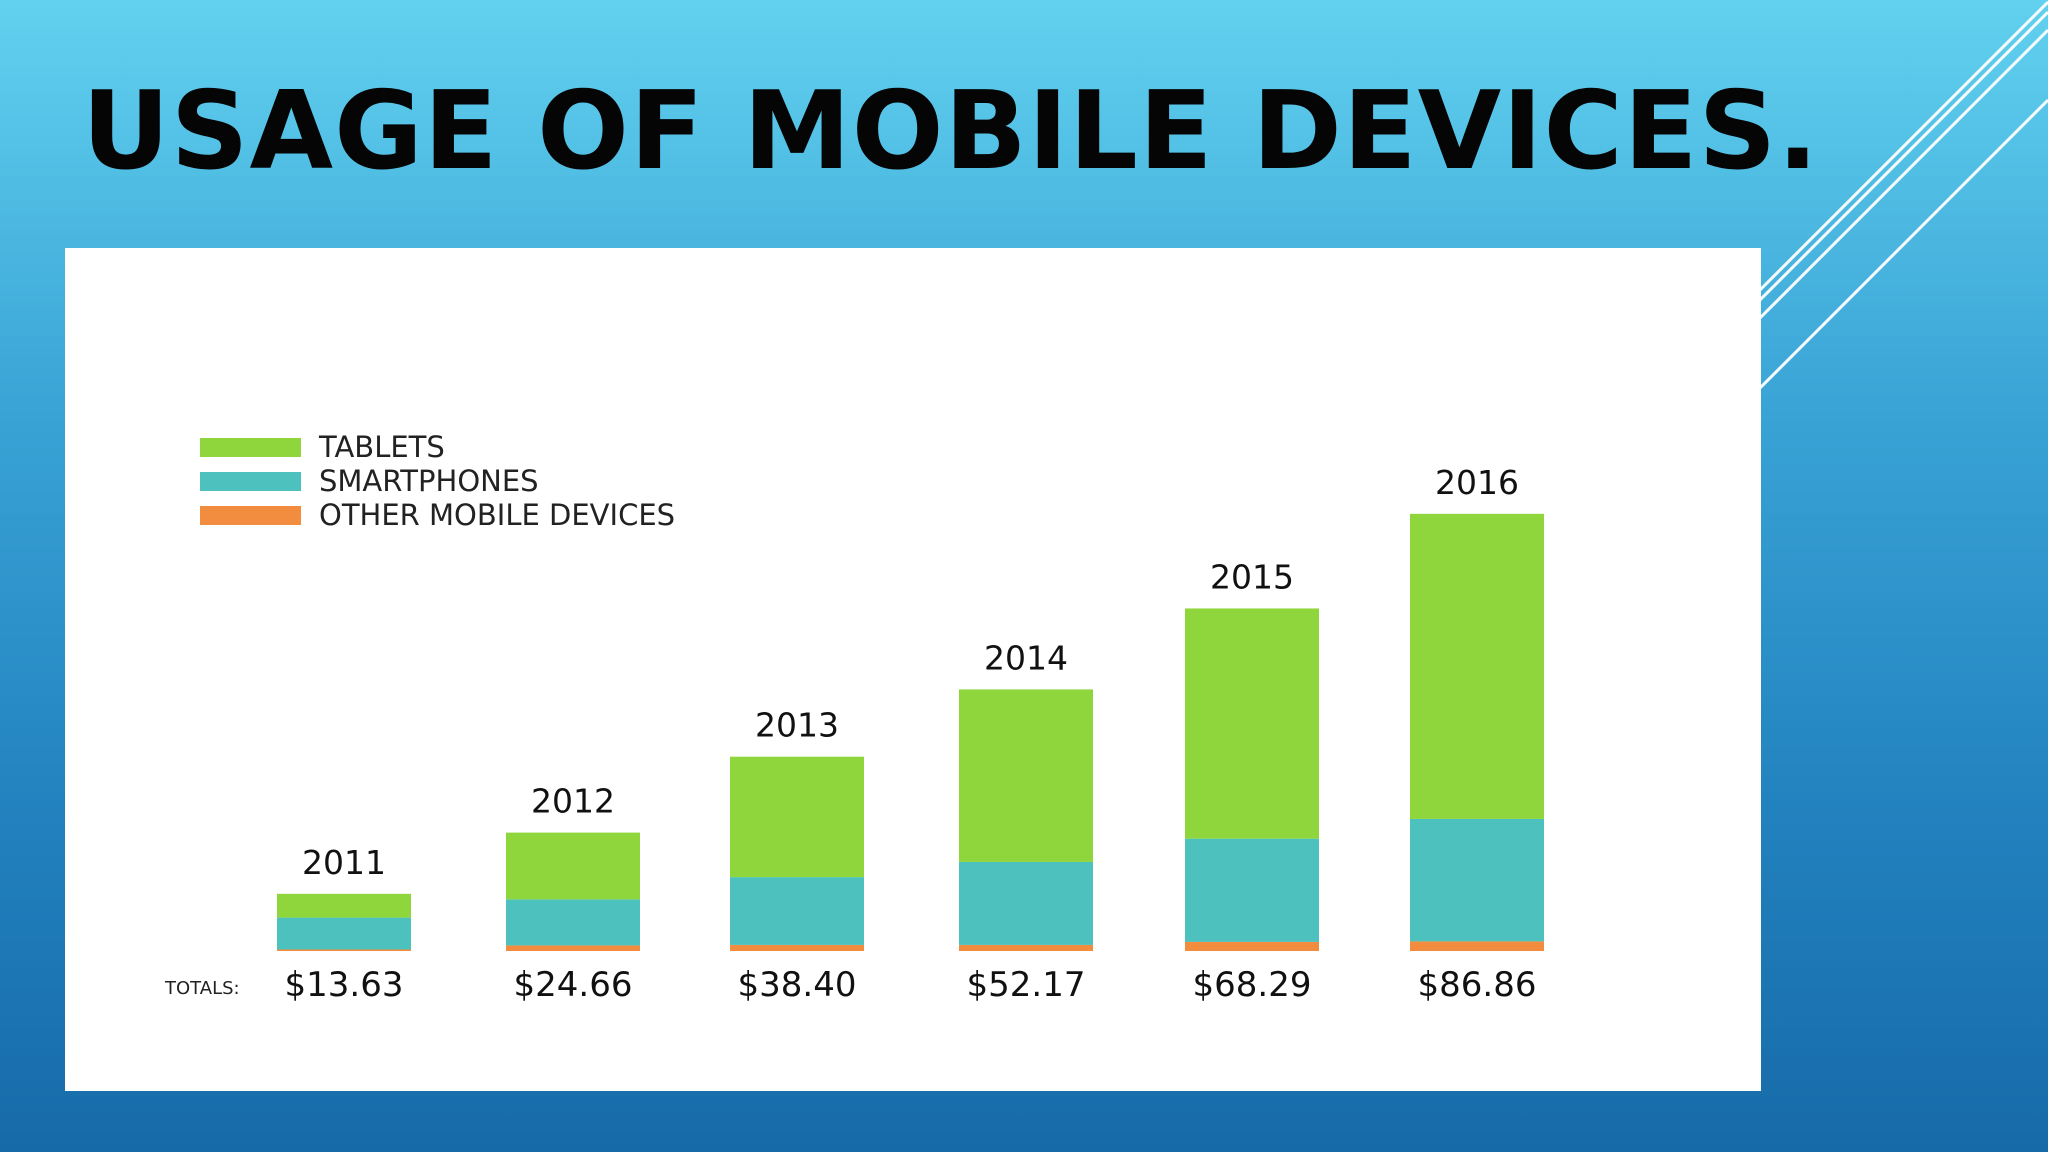  Describe the element at coordinates (1477, 880) in the screenshot. I see `bar-smartphones-2016` at that location.